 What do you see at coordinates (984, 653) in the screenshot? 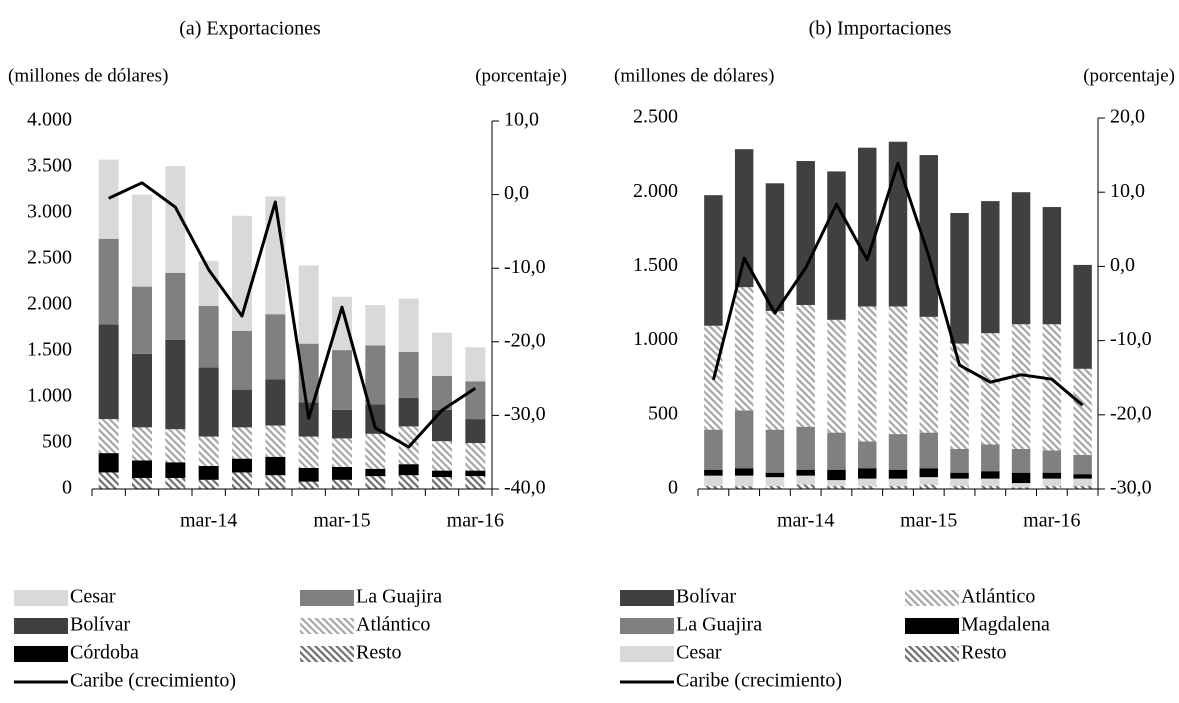
I see `legend-label: Resto` at bounding box center [984, 653].